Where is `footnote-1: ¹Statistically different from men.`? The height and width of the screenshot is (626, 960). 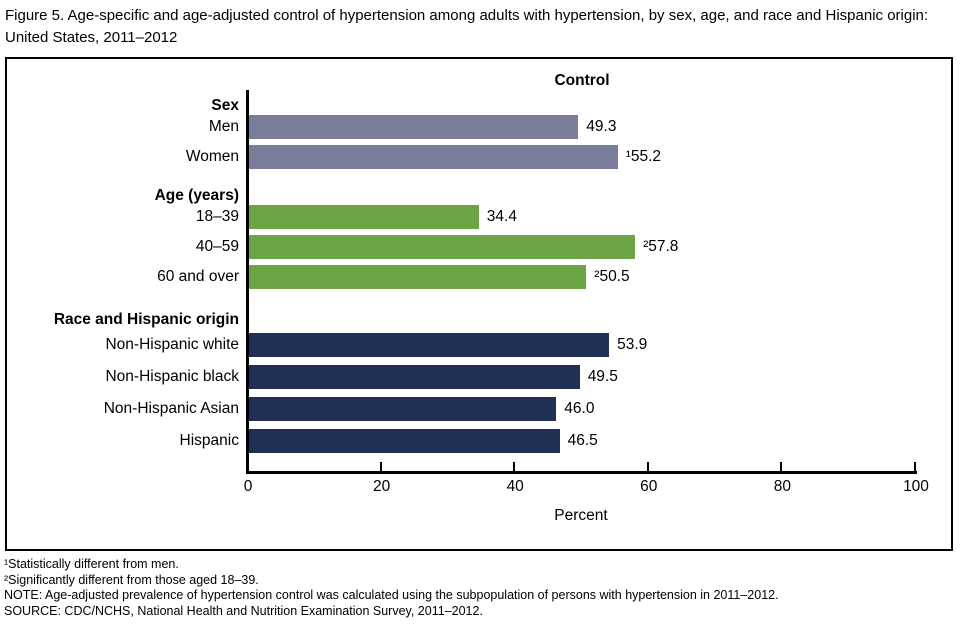
footnote-1: ¹Statistically different from men. is located at coordinates (91, 564).